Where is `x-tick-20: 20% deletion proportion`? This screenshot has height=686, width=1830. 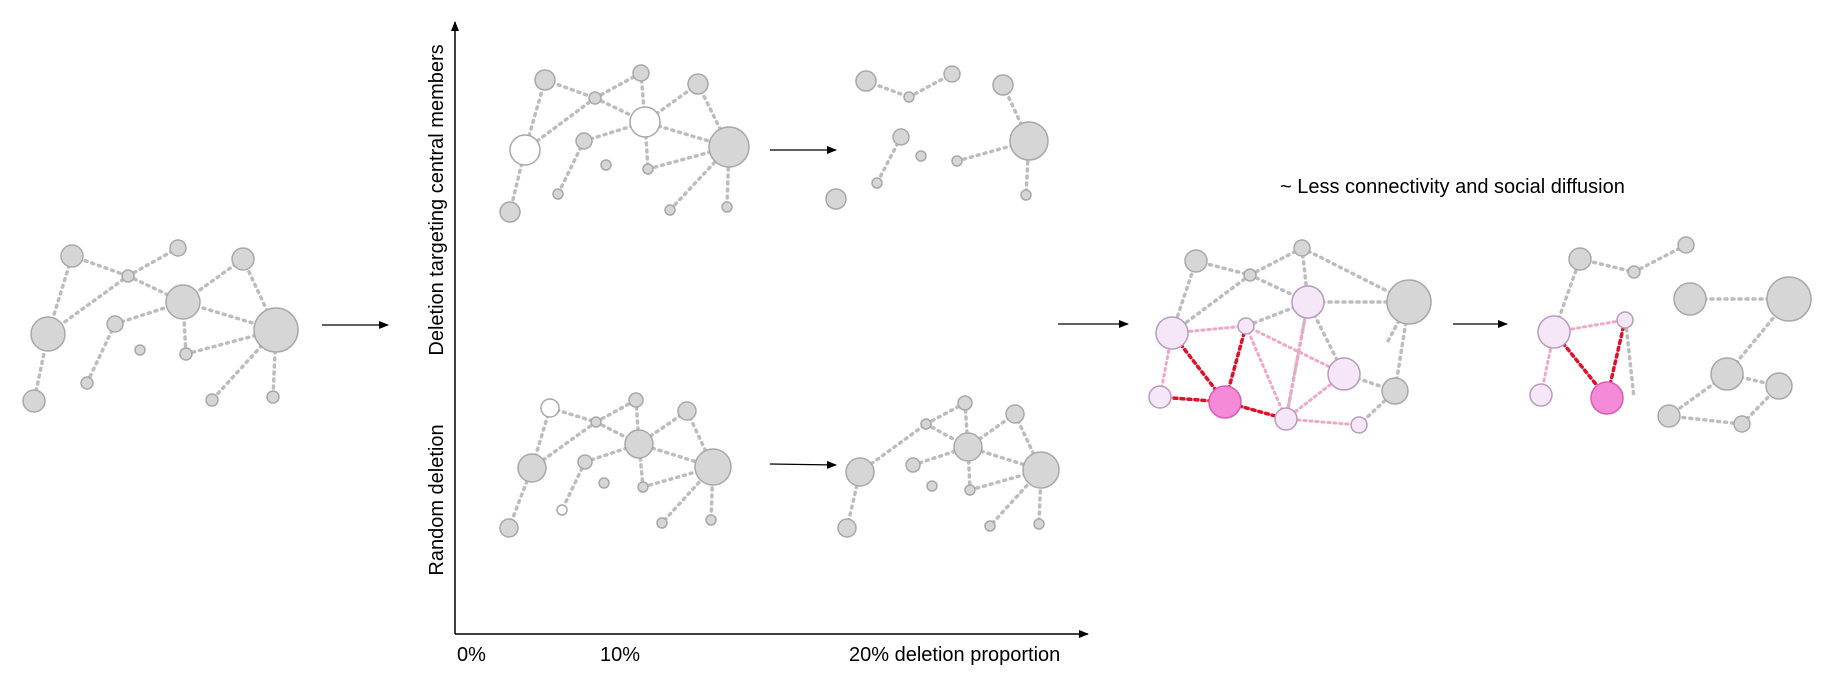 x-tick-20: 20% deletion proportion is located at coordinates (954, 655).